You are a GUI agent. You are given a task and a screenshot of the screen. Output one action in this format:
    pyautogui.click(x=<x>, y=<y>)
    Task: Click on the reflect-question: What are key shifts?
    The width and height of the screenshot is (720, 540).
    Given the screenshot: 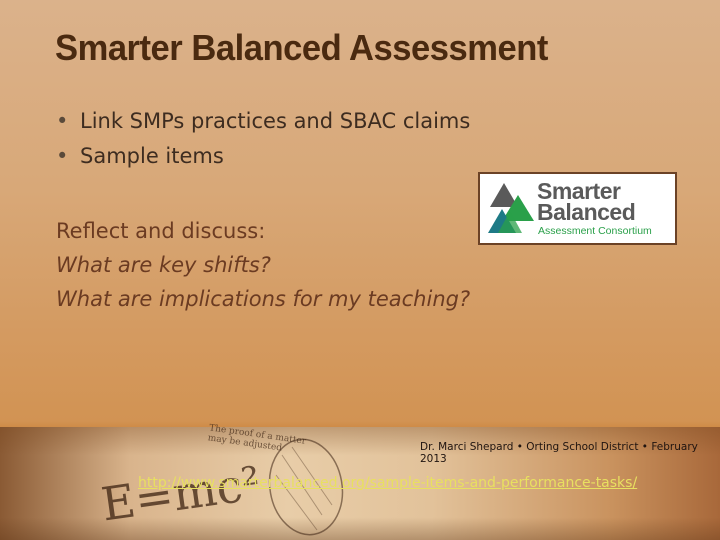 What is the action you would take?
    pyautogui.click(x=163, y=265)
    